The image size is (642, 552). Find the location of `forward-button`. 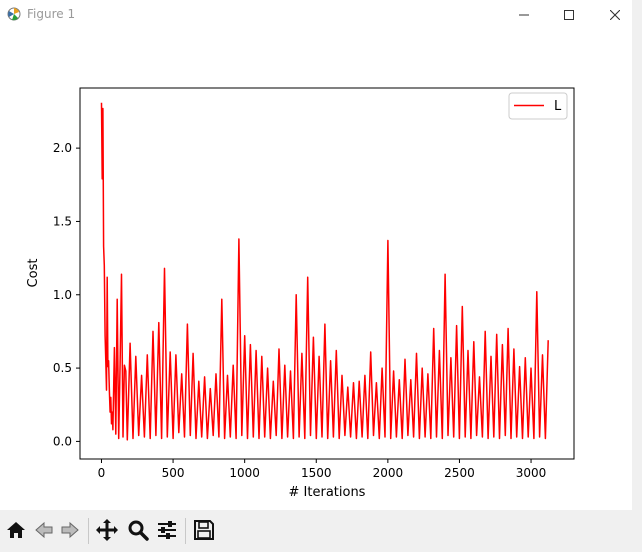

forward-button is located at coordinates (70, 530).